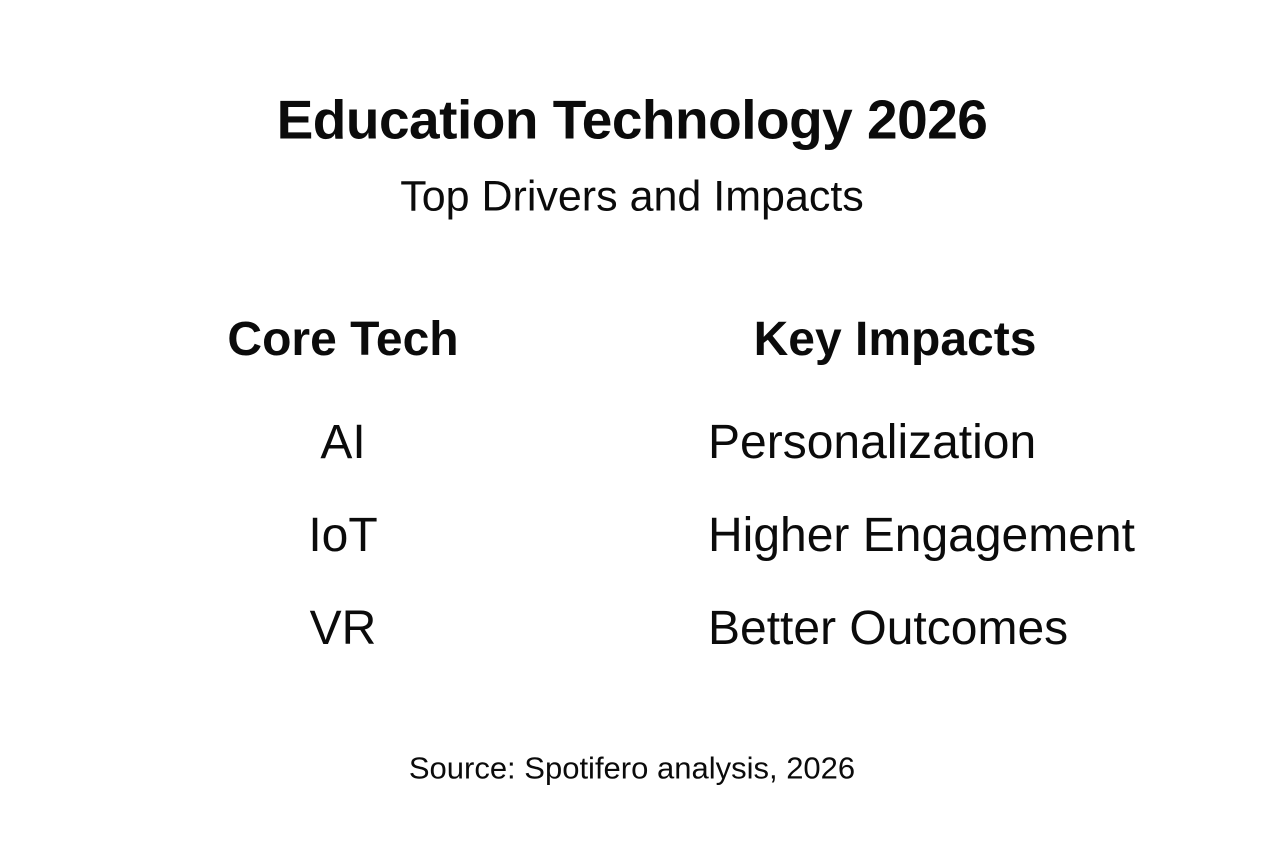 Image resolution: width=1264 pixels, height=848 pixels. What do you see at coordinates (921, 535) in the screenshot?
I see `impact-cell: Higher Engagement` at bounding box center [921, 535].